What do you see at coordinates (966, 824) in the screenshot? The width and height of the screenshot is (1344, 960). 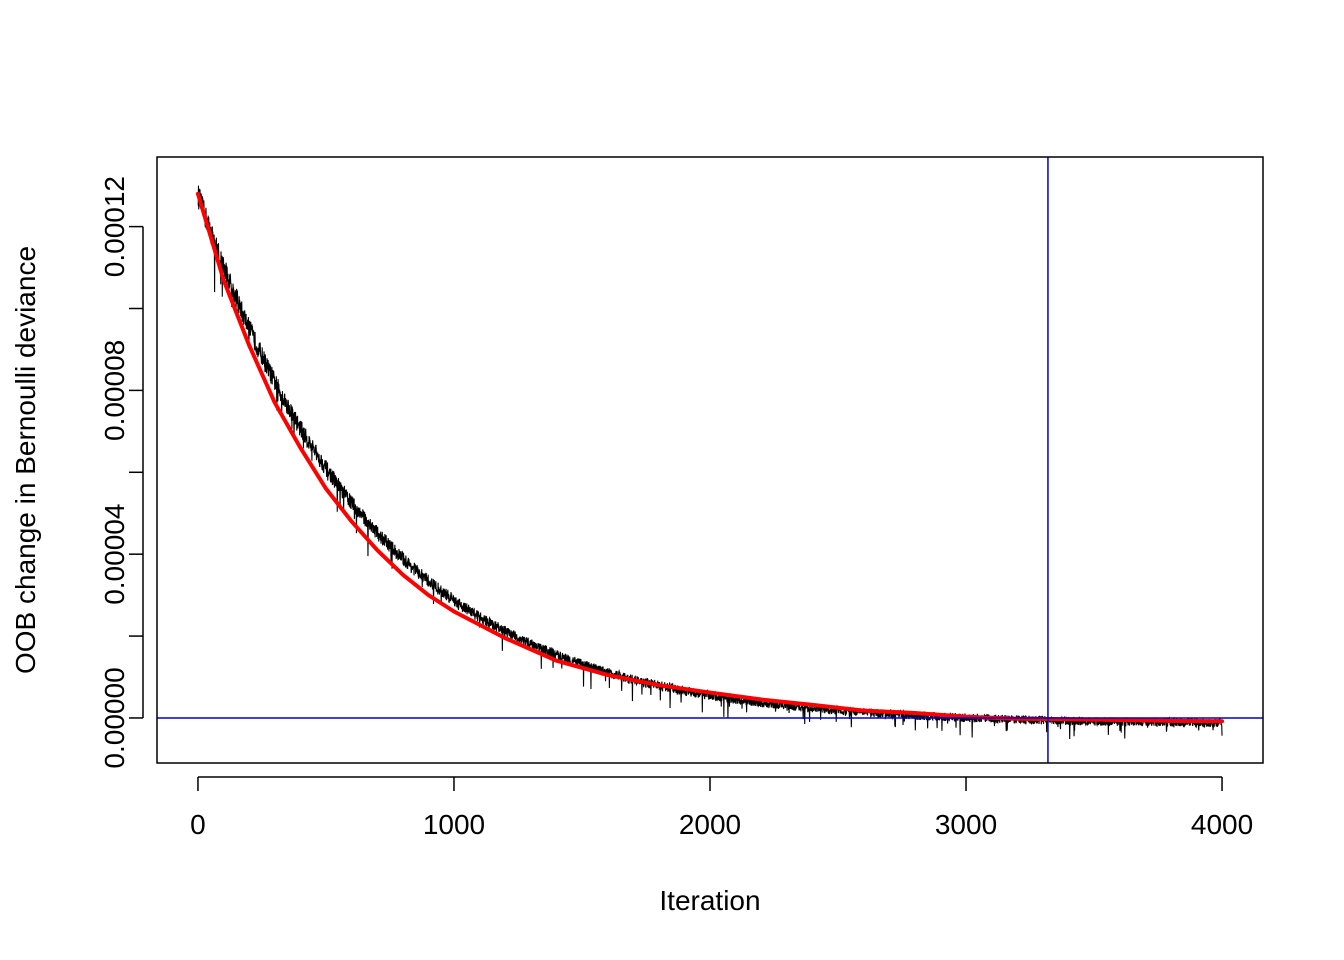 I see `x-tick-label: 3000` at bounding box center [966, 824].